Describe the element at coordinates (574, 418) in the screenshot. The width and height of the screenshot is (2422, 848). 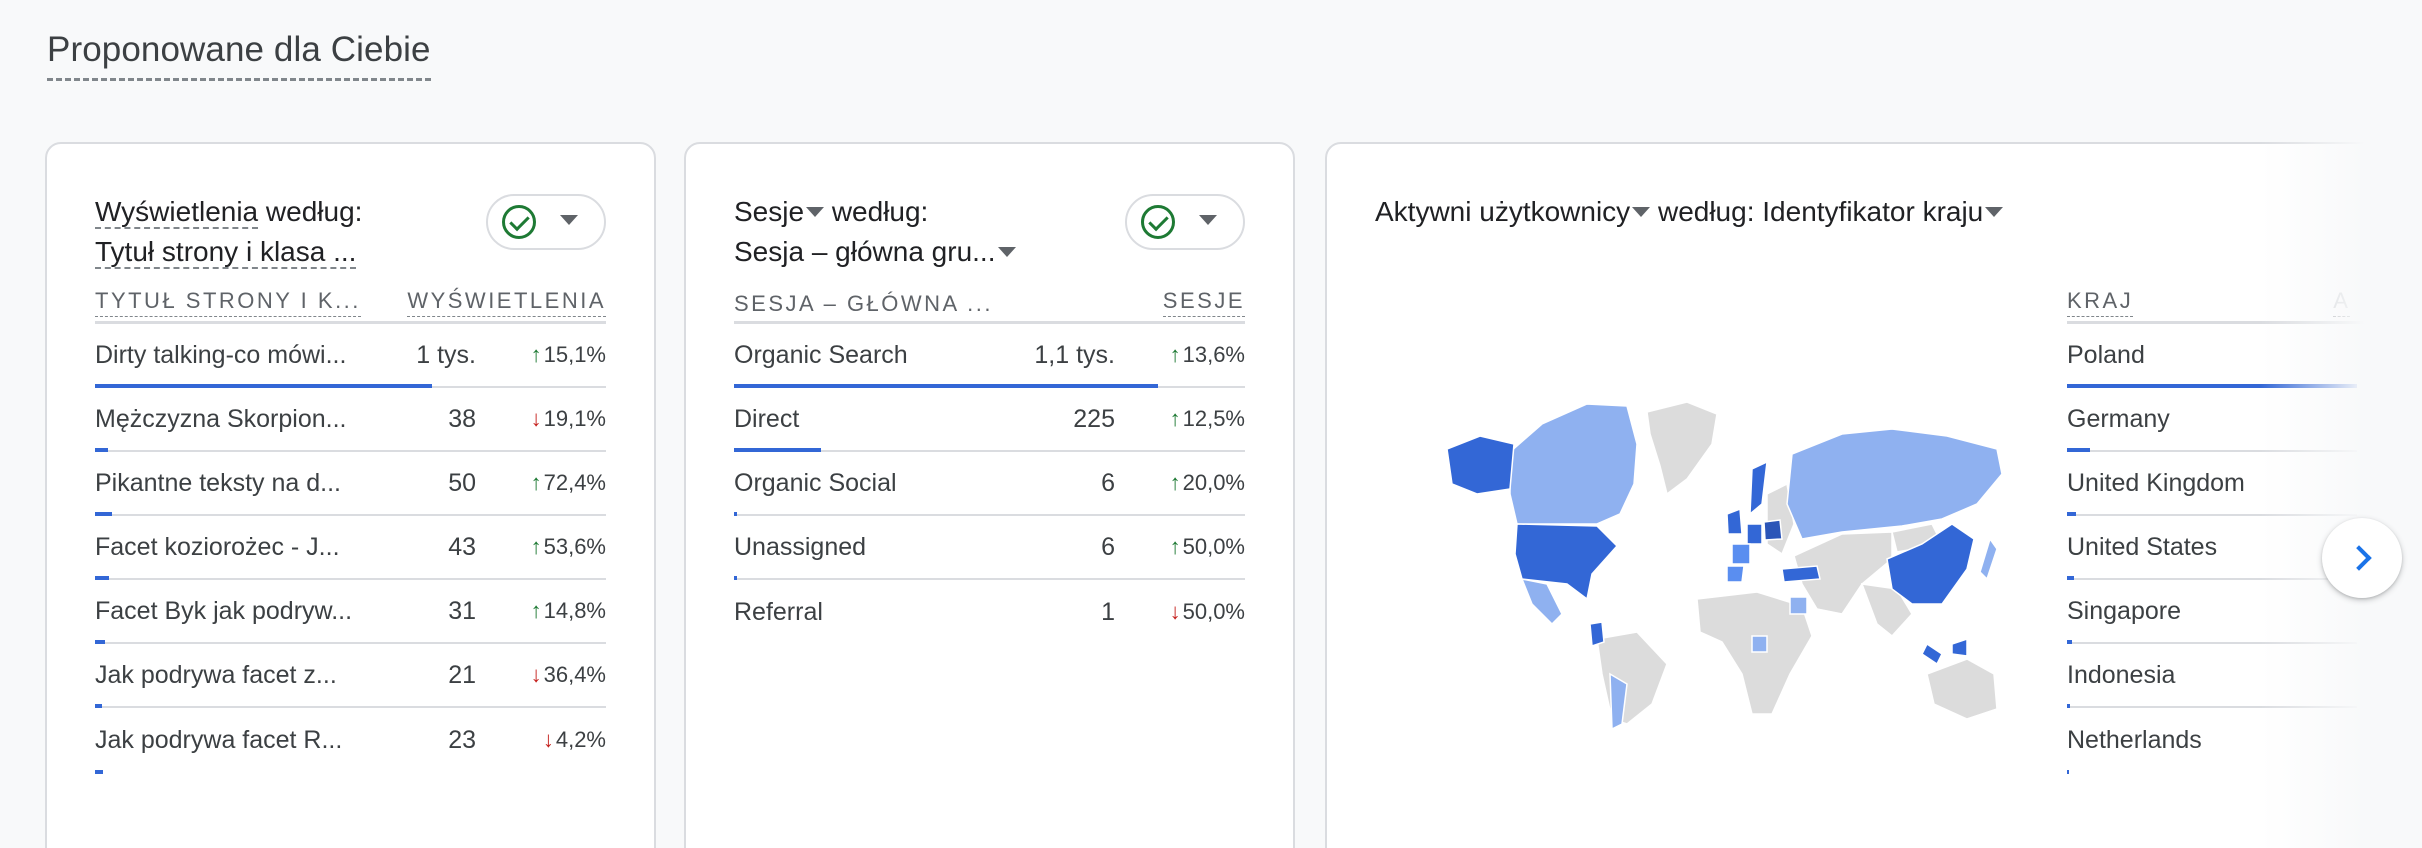
I see `delta-value: 19,1%` at that location.